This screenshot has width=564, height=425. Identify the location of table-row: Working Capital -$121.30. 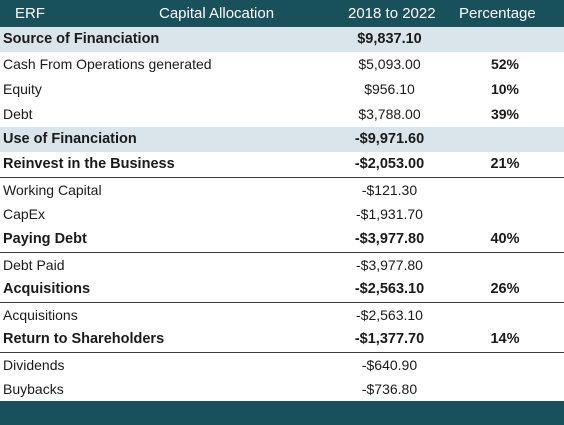
(282, 189).